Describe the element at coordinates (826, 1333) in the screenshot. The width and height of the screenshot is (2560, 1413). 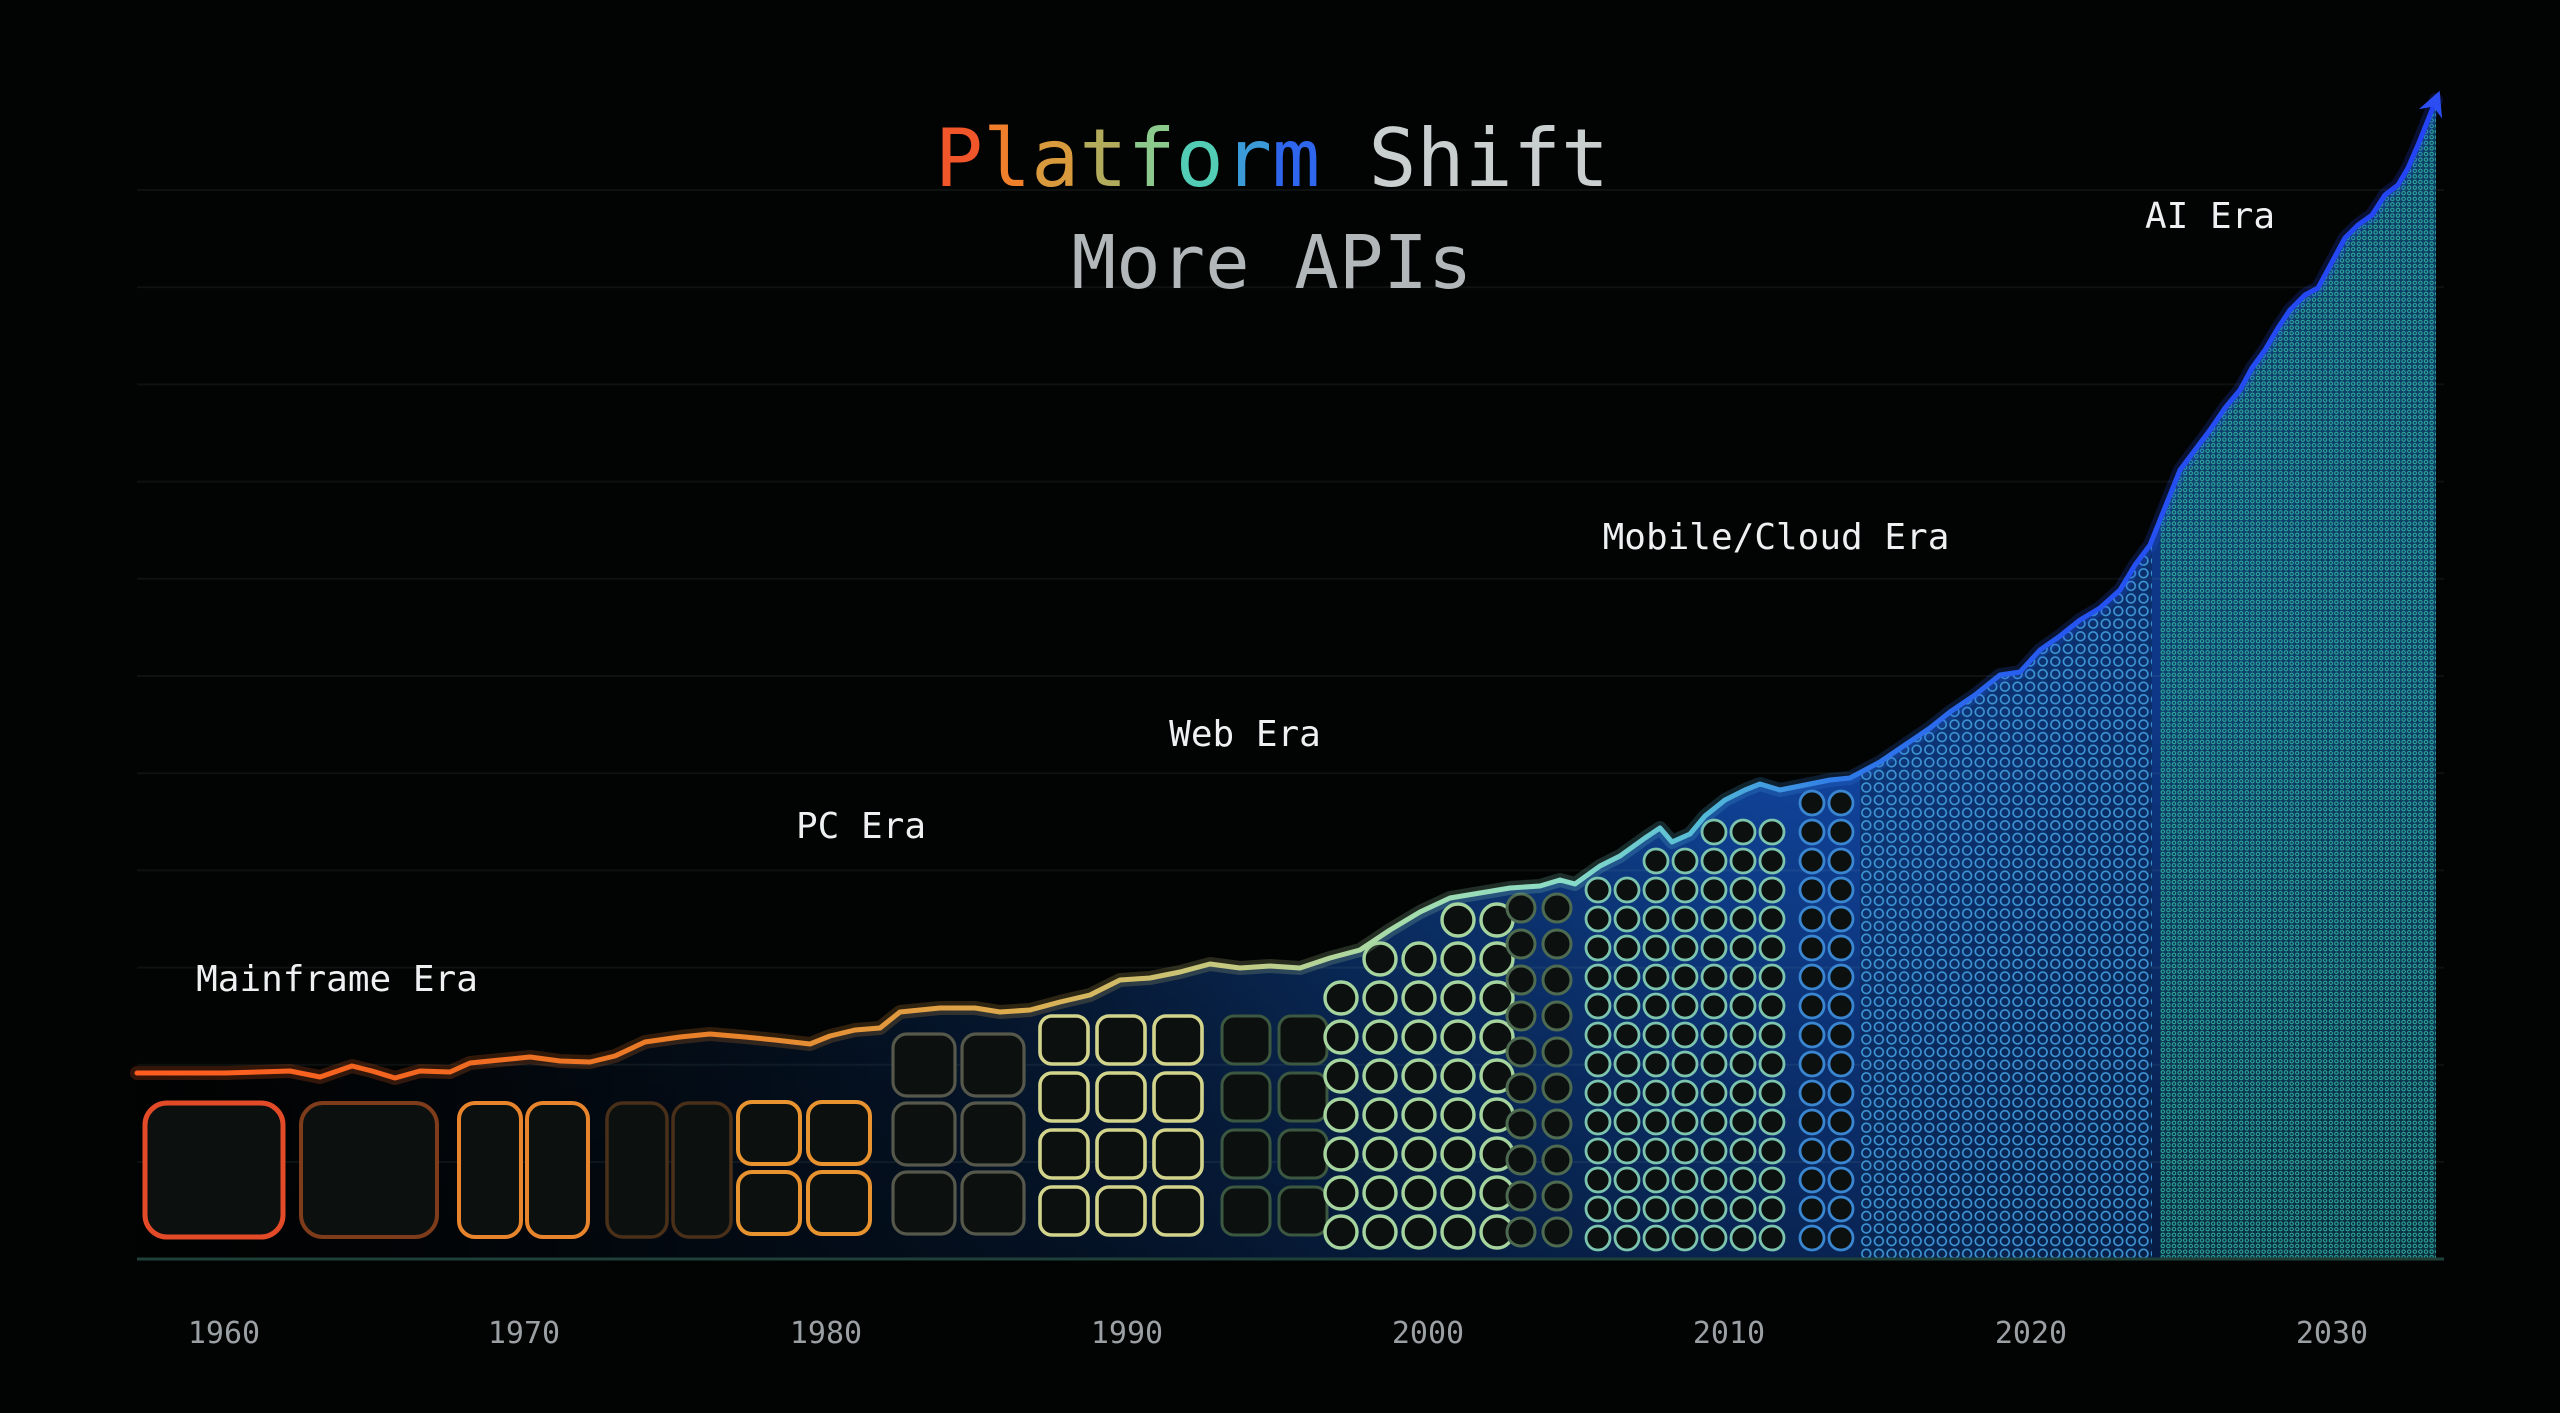
I see `x-tick-label: 1980` at that location.